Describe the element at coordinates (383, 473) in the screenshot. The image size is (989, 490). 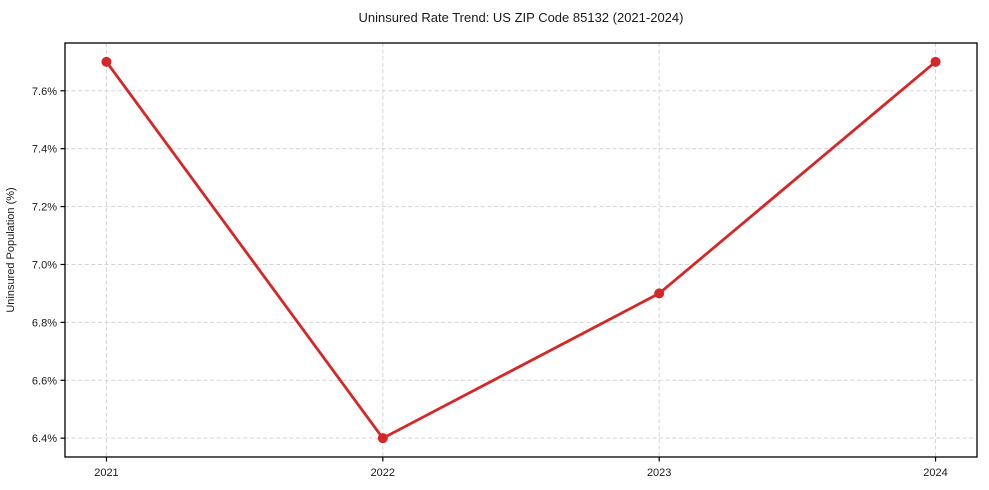
I see `x-tick-label: 2022` at that location.